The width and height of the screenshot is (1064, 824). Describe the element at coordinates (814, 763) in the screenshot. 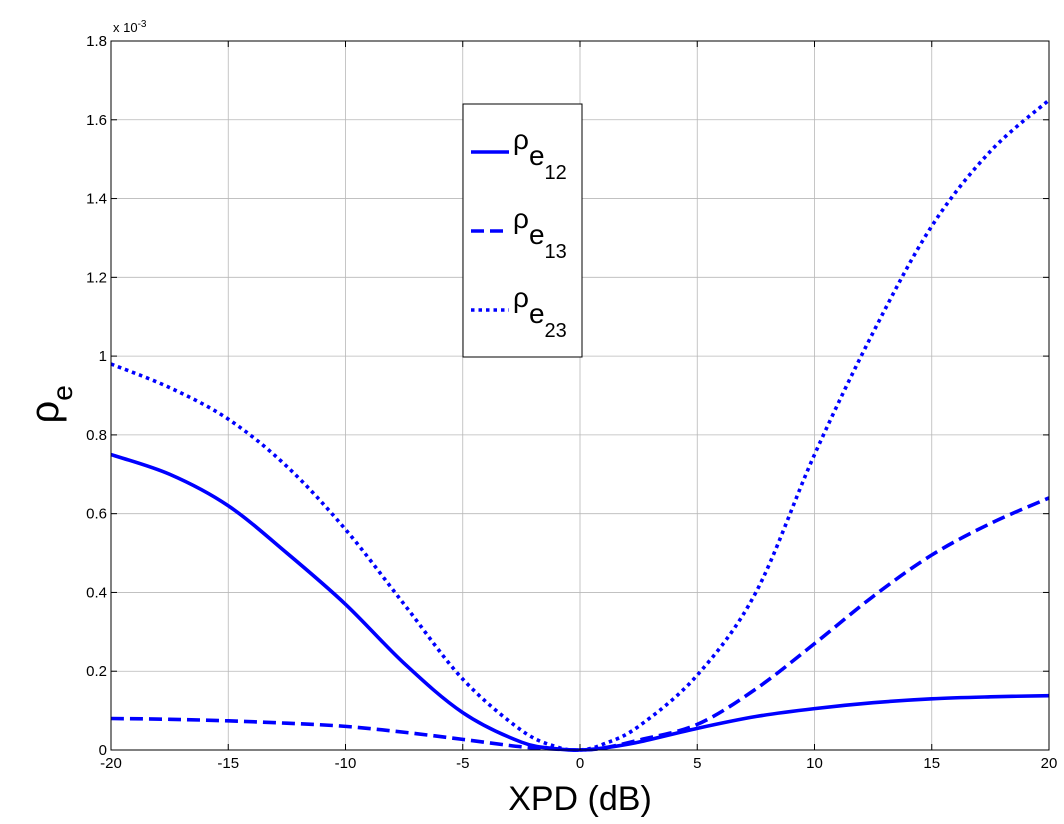

I see `x-tick-label: 10` at that location.